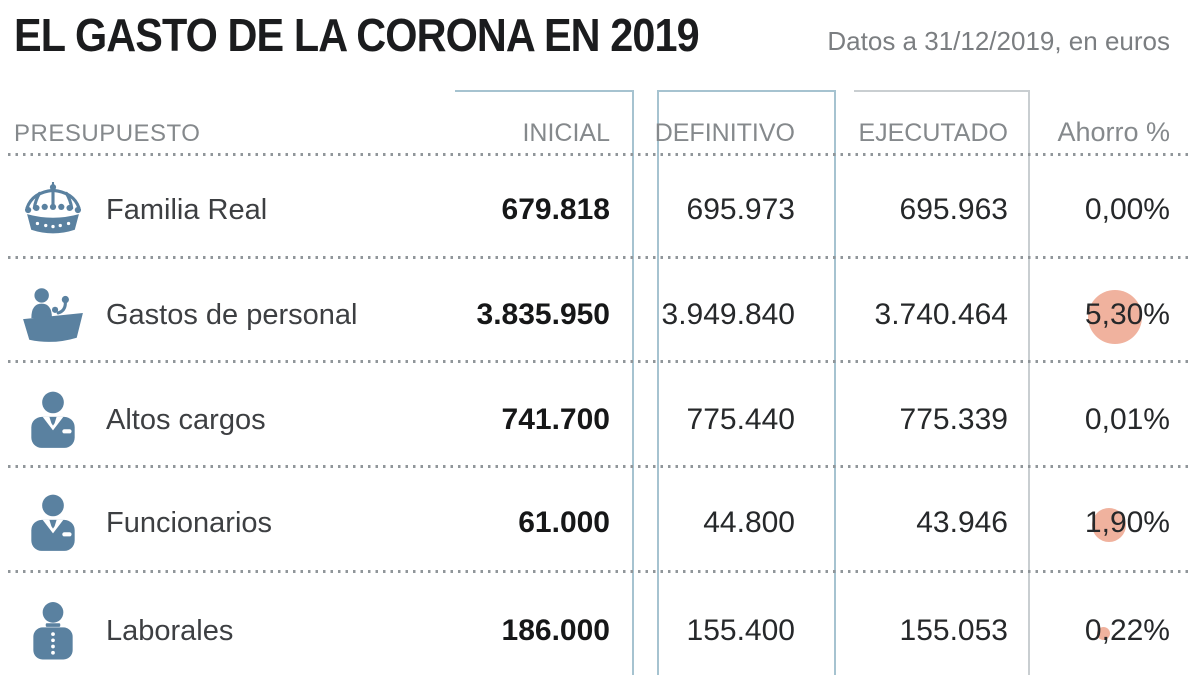 This screenshot has width=1200, height=675. What do you see at coordinates (658, 382) in the screenshot?
I see `definitivo-column-left-line` at bounding box center [658, 382].